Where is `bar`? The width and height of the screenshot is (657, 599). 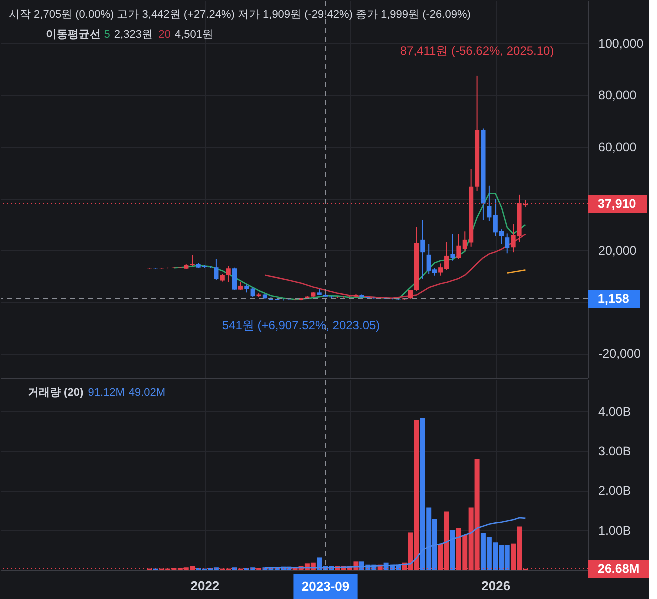
bar is located at coordinates (453, 550).